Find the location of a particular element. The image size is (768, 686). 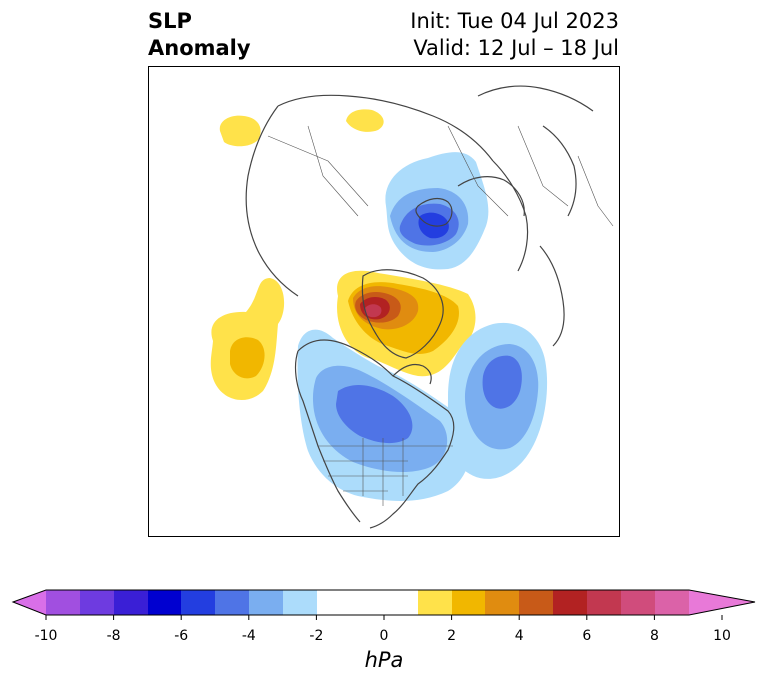

positive-patch-arctic is located at coordinates (365, 120).